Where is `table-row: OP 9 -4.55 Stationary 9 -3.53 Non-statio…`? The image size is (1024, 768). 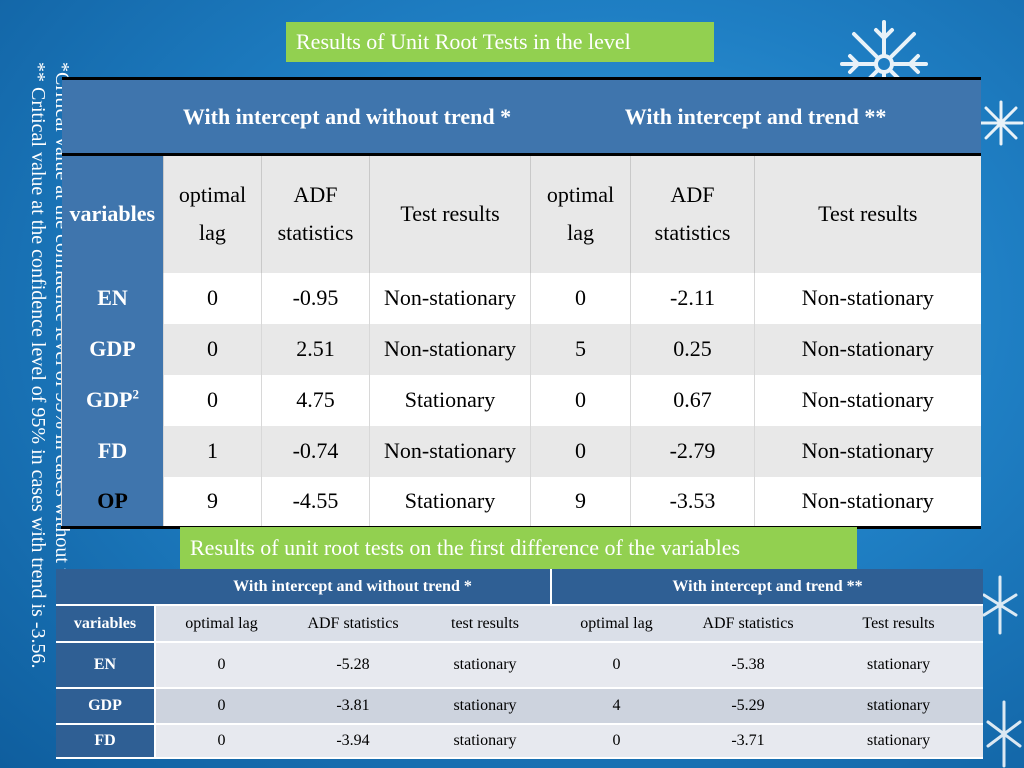 table-row: OP 9 -4.55 Stationary 9 -3.53 Non-statio… is located at coordinates (521, 502).